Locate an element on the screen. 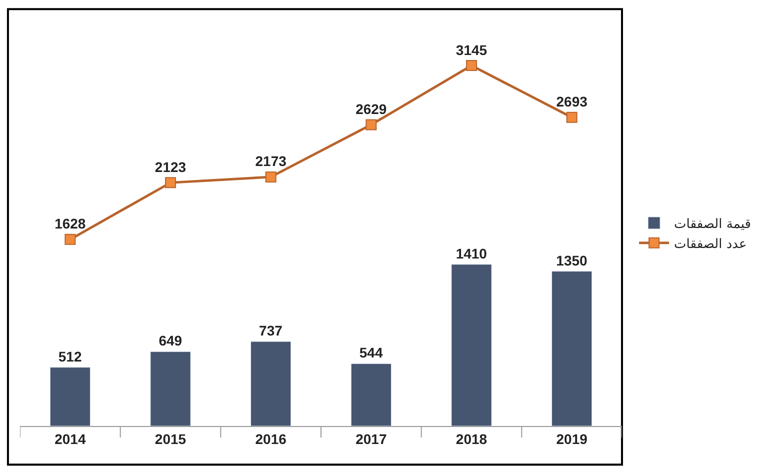 The image size is (768, 466). x-tick-label: 2019 is located at coordinates (572, 438).